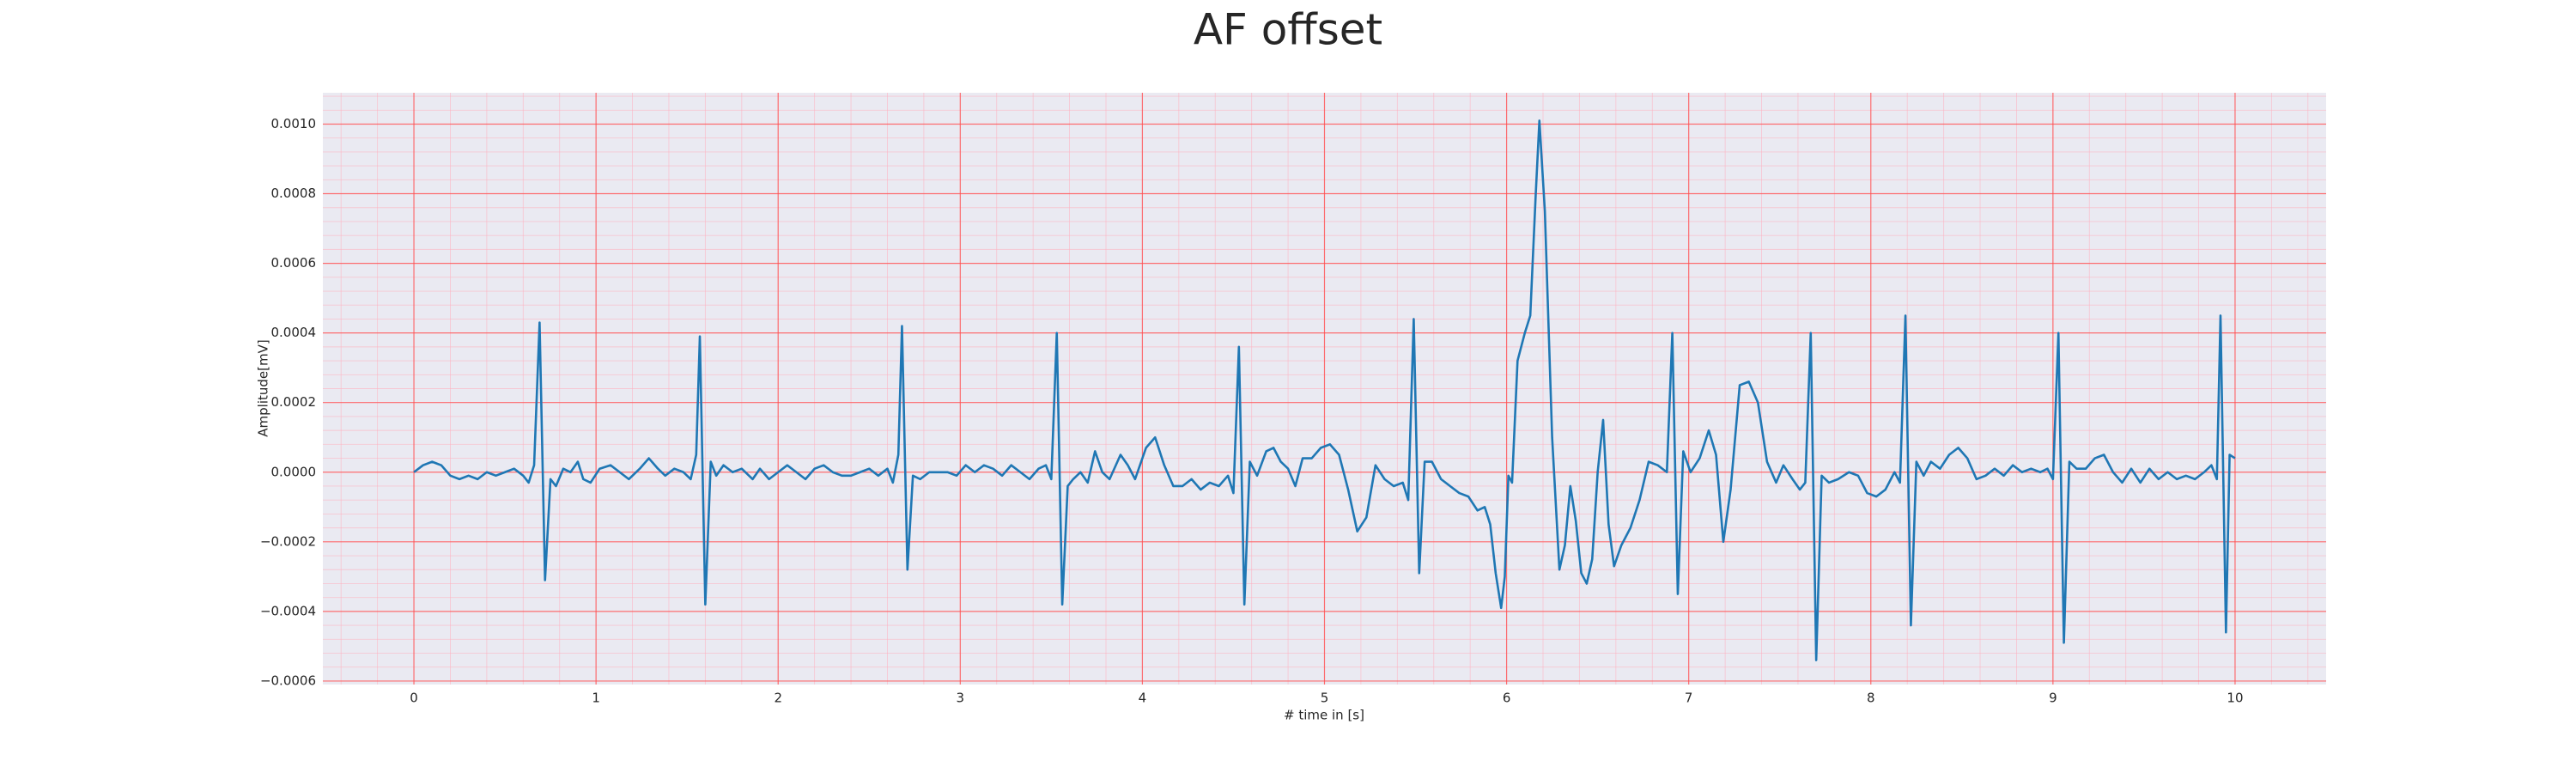 This screenshot has height=773, width=2576. I want to click on x-tick-label: 7, so click(1689, 698).